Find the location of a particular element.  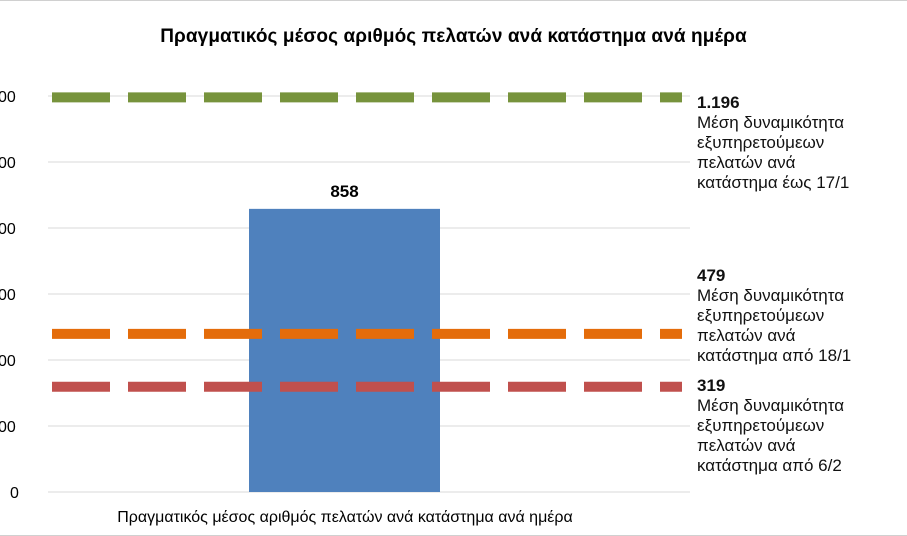

bar-data-label: 858 is located at coordinates (344, 191).